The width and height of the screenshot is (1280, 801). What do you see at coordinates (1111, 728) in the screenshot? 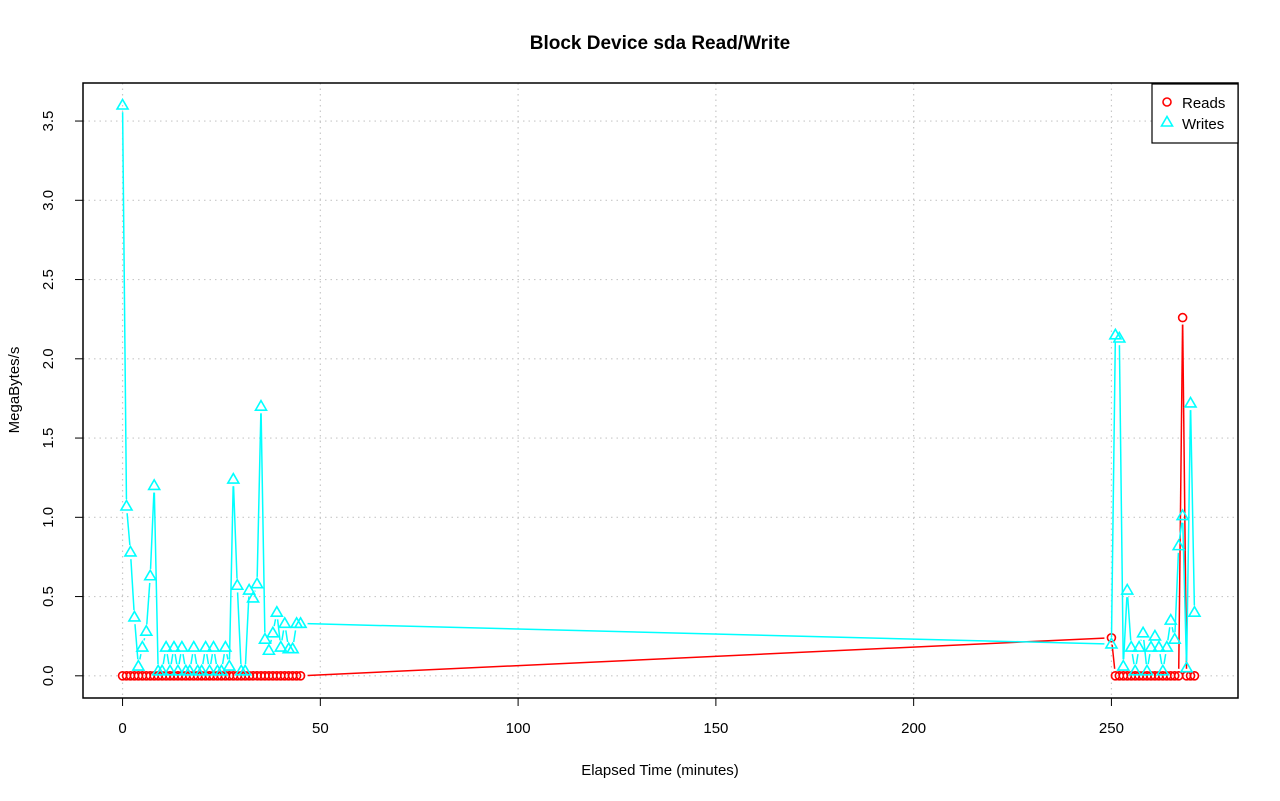
I see `x-tick-label: 250` at bounding box center [1111, 728].